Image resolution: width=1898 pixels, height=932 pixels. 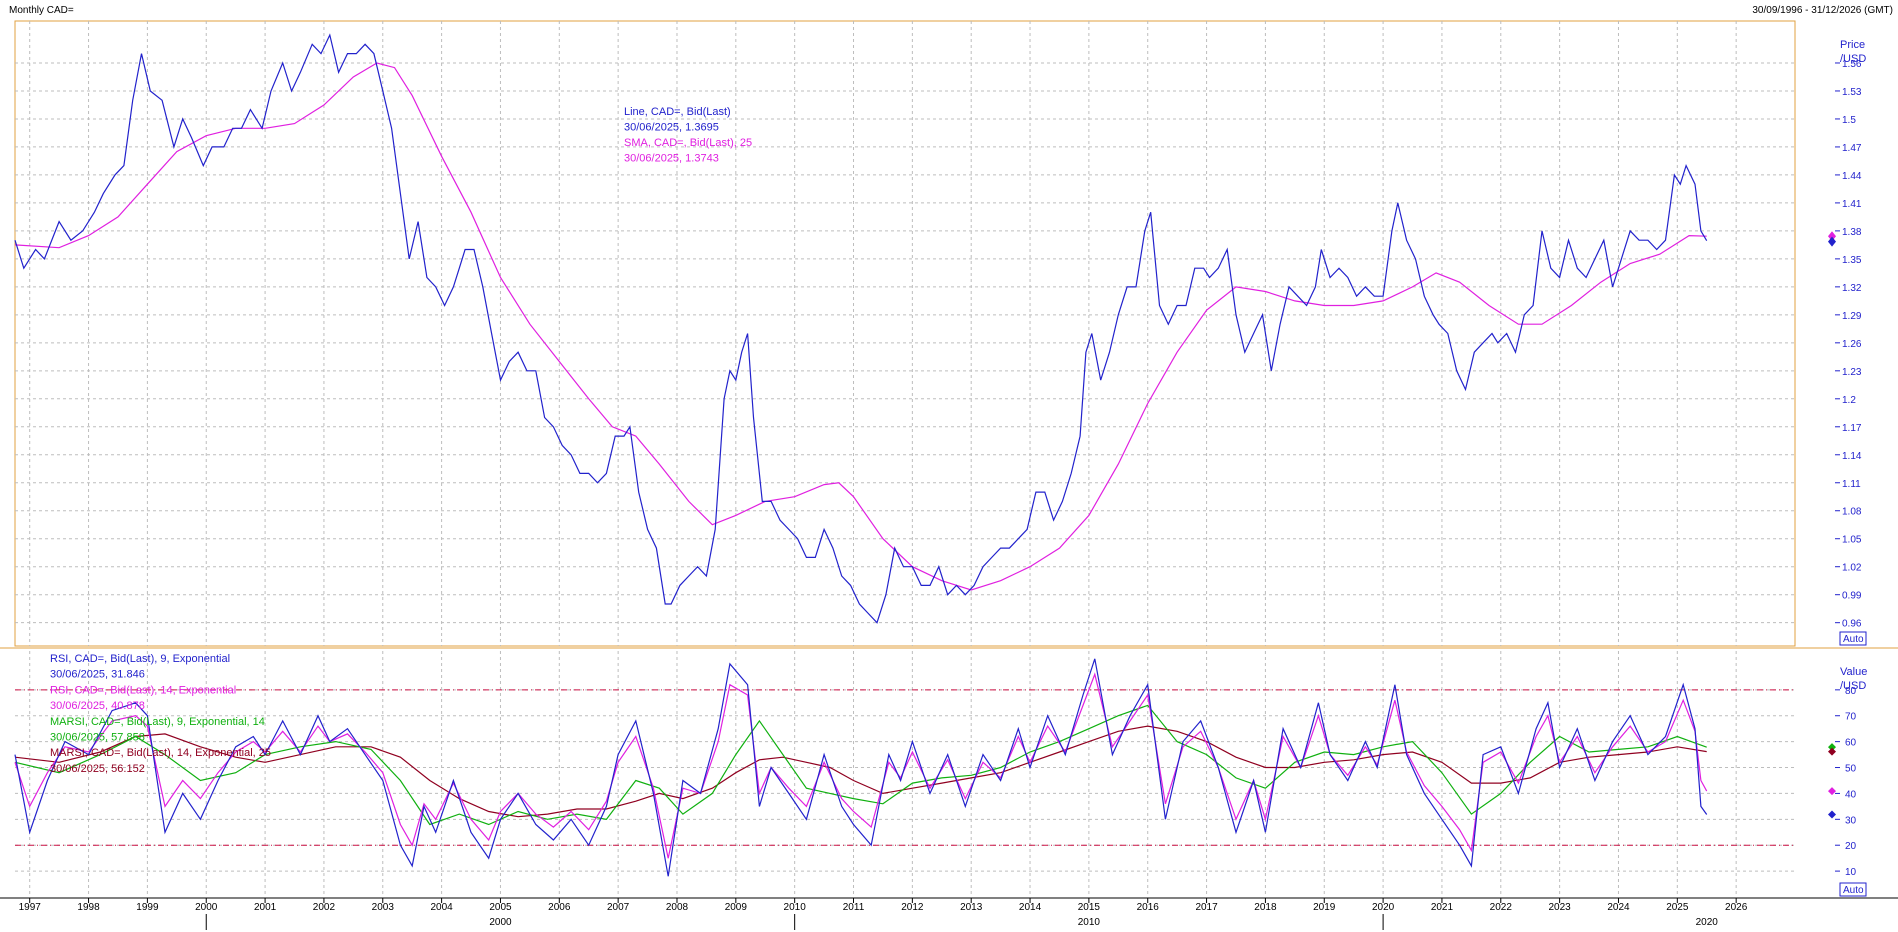 What do you see at coordinates (1852, 596) in the screenshot?
I see `price-ytick-label: 0.99` at bounding box center [1852, 596].